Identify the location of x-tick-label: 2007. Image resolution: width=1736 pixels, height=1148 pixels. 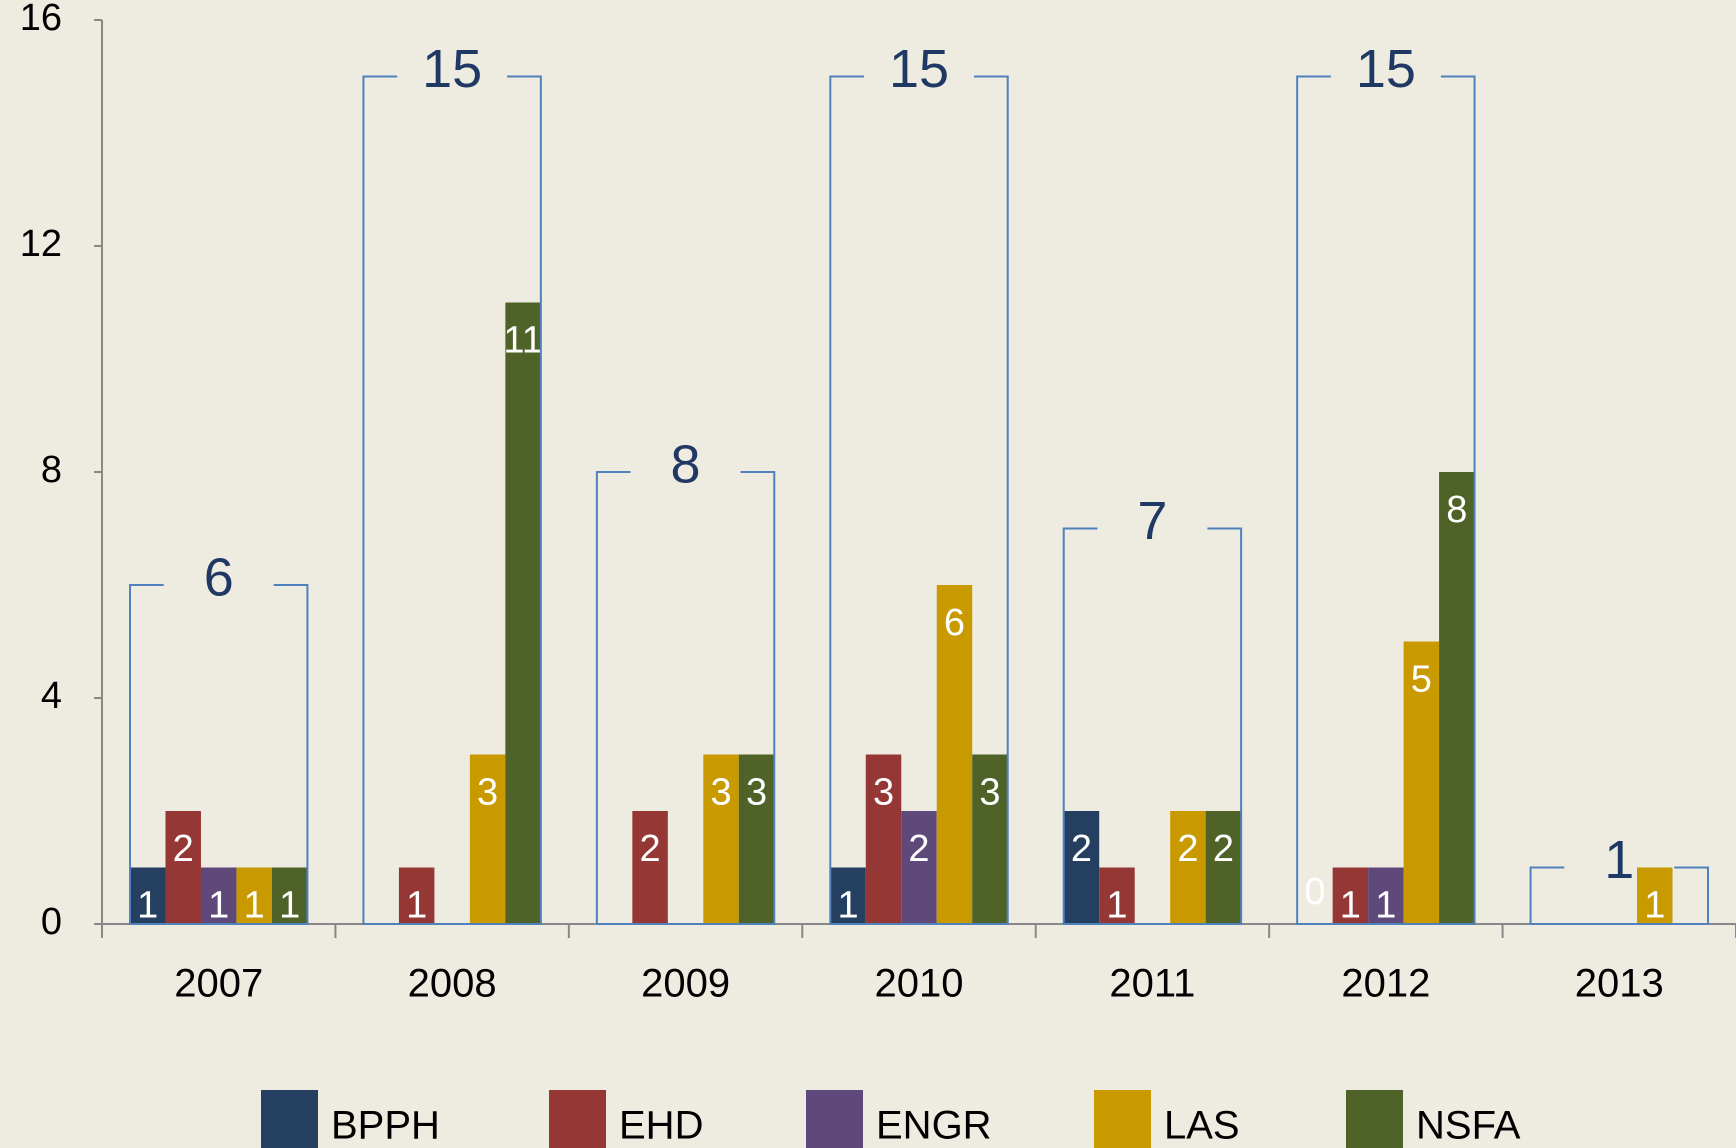
(218, 984).